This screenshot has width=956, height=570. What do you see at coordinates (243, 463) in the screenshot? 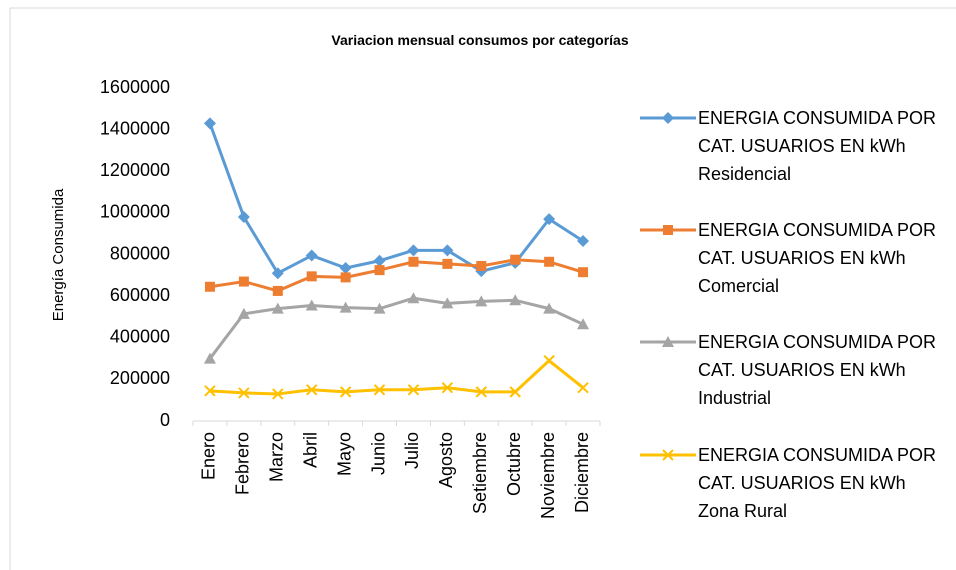
I see `x-tick-label: Febrero` at bounding box center [243, 463].